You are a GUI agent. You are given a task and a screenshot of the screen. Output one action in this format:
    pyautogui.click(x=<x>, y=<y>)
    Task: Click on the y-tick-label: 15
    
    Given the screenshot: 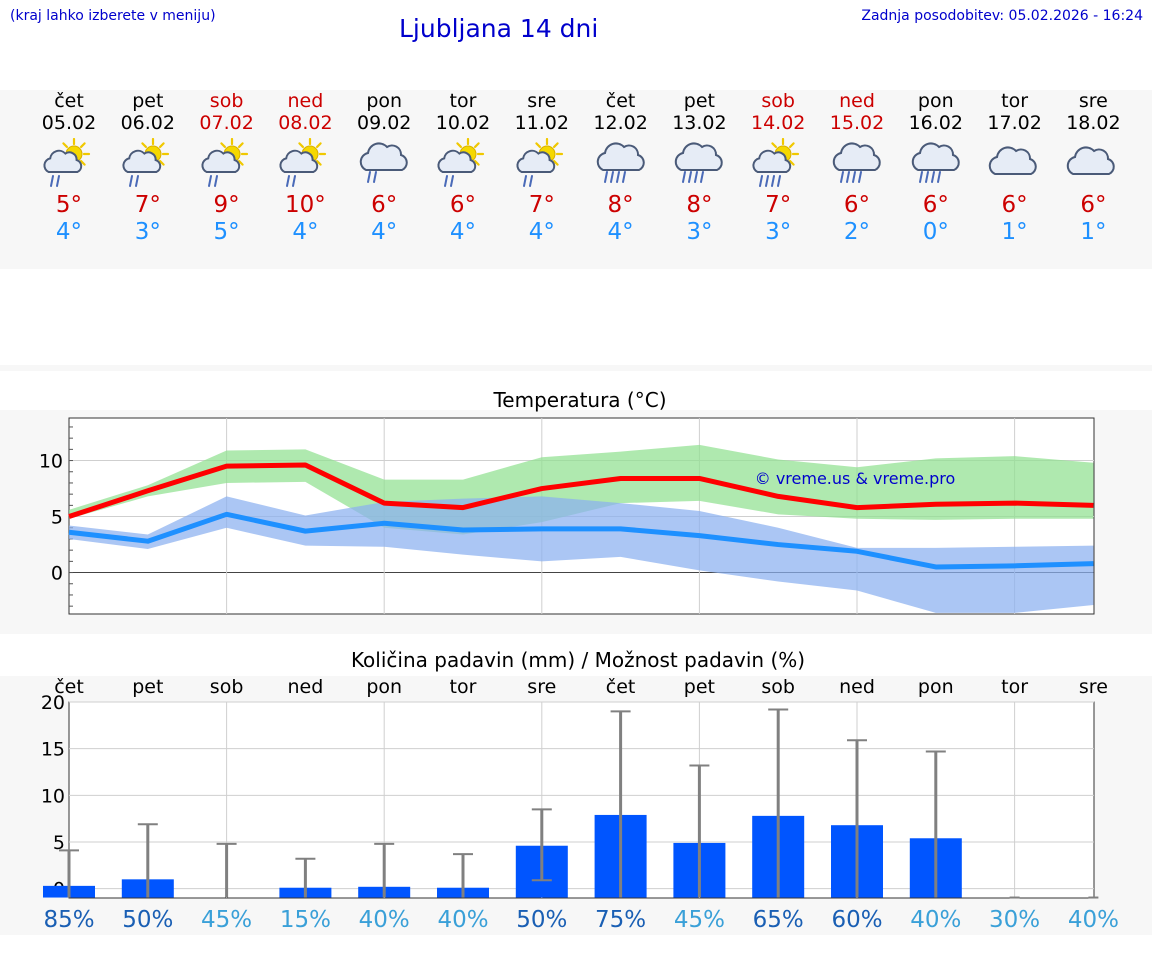 What is the action you would take?
    pyautogui.click(x=53, y=750)
    